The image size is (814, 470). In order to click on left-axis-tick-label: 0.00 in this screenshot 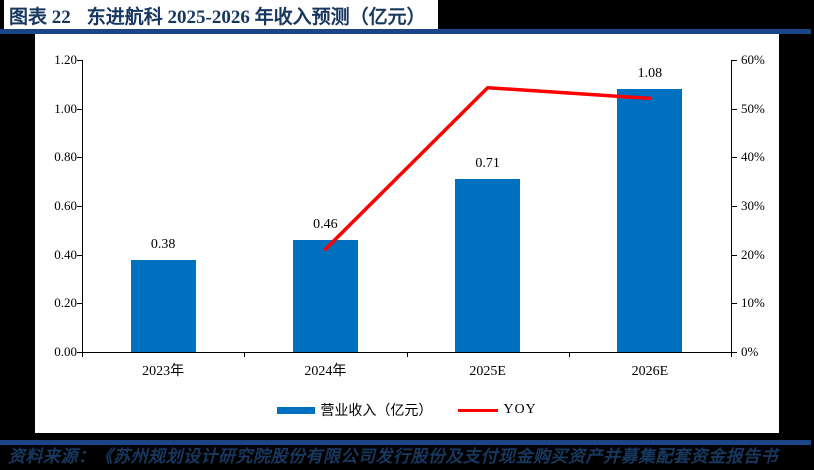, I will do `click(65, 351)`.